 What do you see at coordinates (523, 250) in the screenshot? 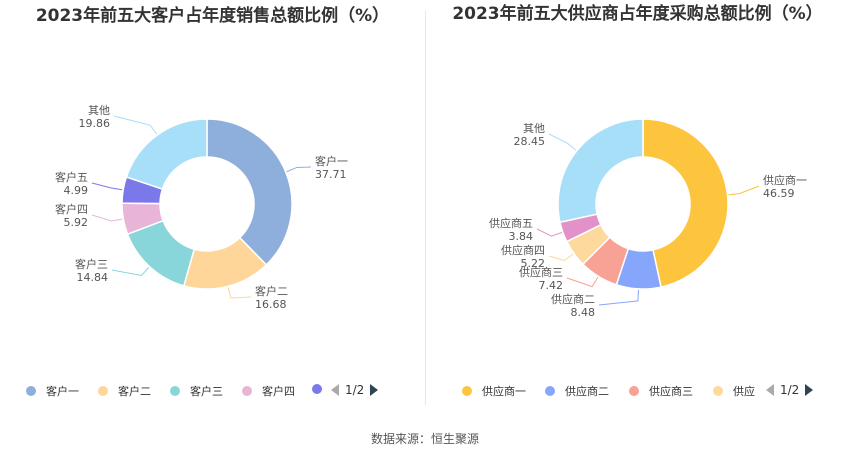
I see `slice-label: 供应商四` at bounding box center [523, 250].